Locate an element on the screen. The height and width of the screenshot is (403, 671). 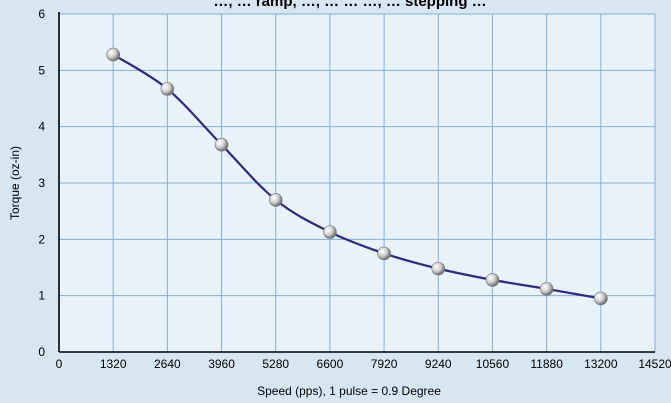
x-tick-label: 5280 is located at coordinates (275, 364).